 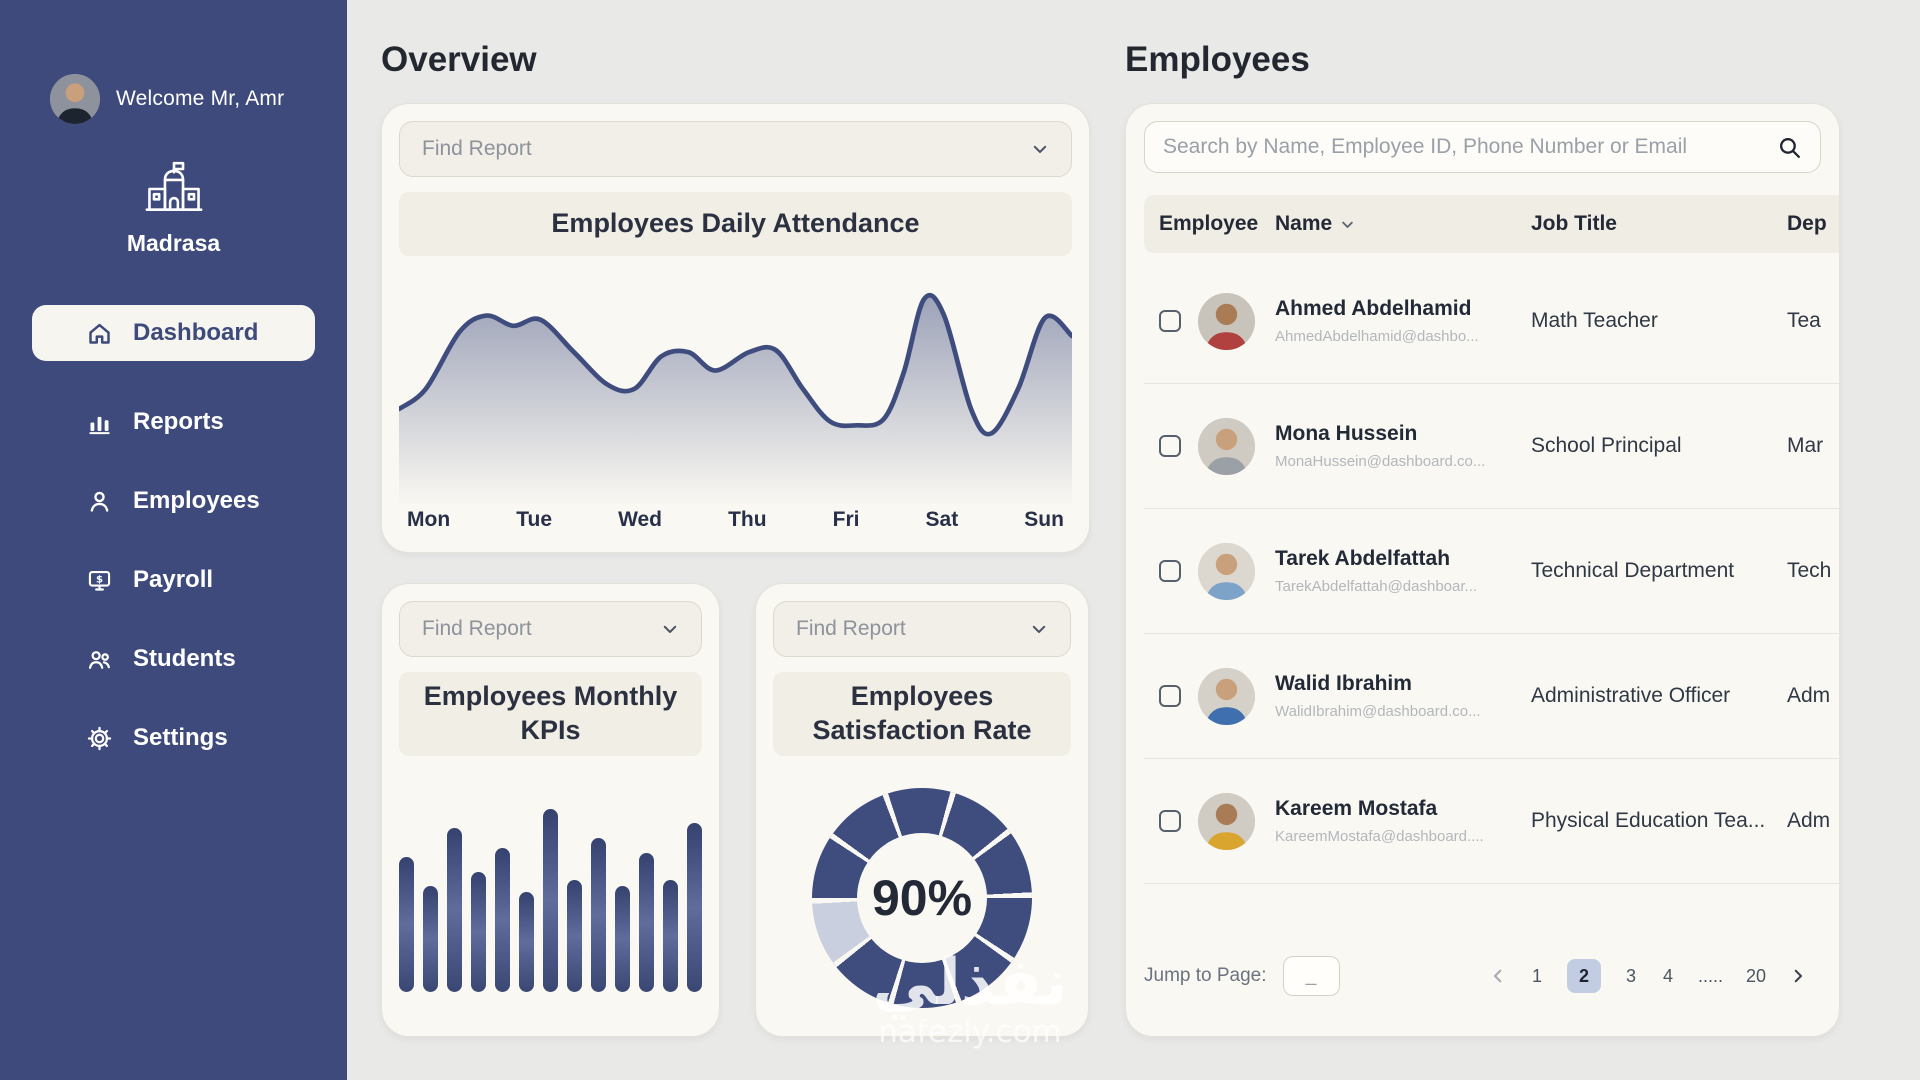 What do you see at coordinates (1583, 976) in the screenshot?
I see `page-button-2-active: 2` at bounding box center [1583, 976].